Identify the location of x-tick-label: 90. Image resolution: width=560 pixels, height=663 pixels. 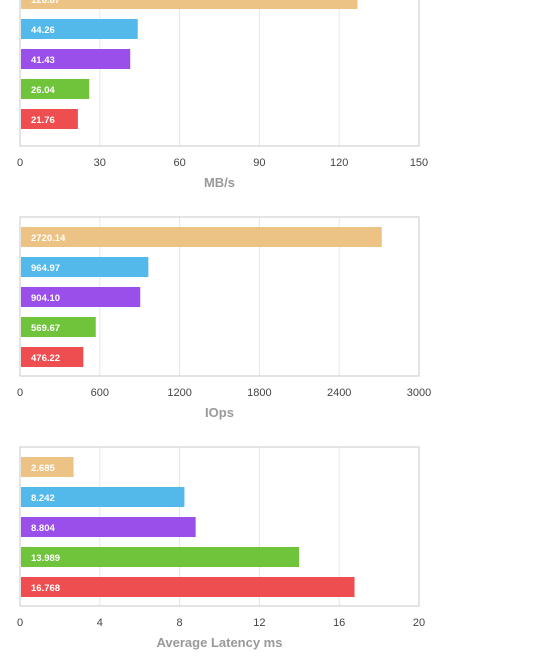
(259, 163).